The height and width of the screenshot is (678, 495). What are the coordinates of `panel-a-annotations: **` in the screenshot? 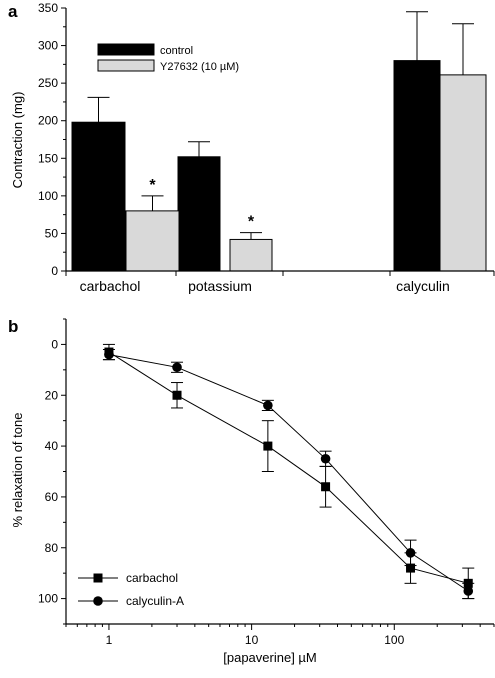 It's located at (202, 204).